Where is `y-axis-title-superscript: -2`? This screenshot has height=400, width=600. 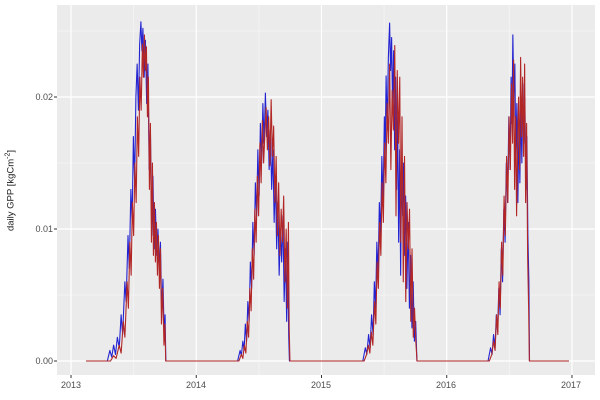 y-axis-title-superscript: -2 is located at coordinates (8, 155).